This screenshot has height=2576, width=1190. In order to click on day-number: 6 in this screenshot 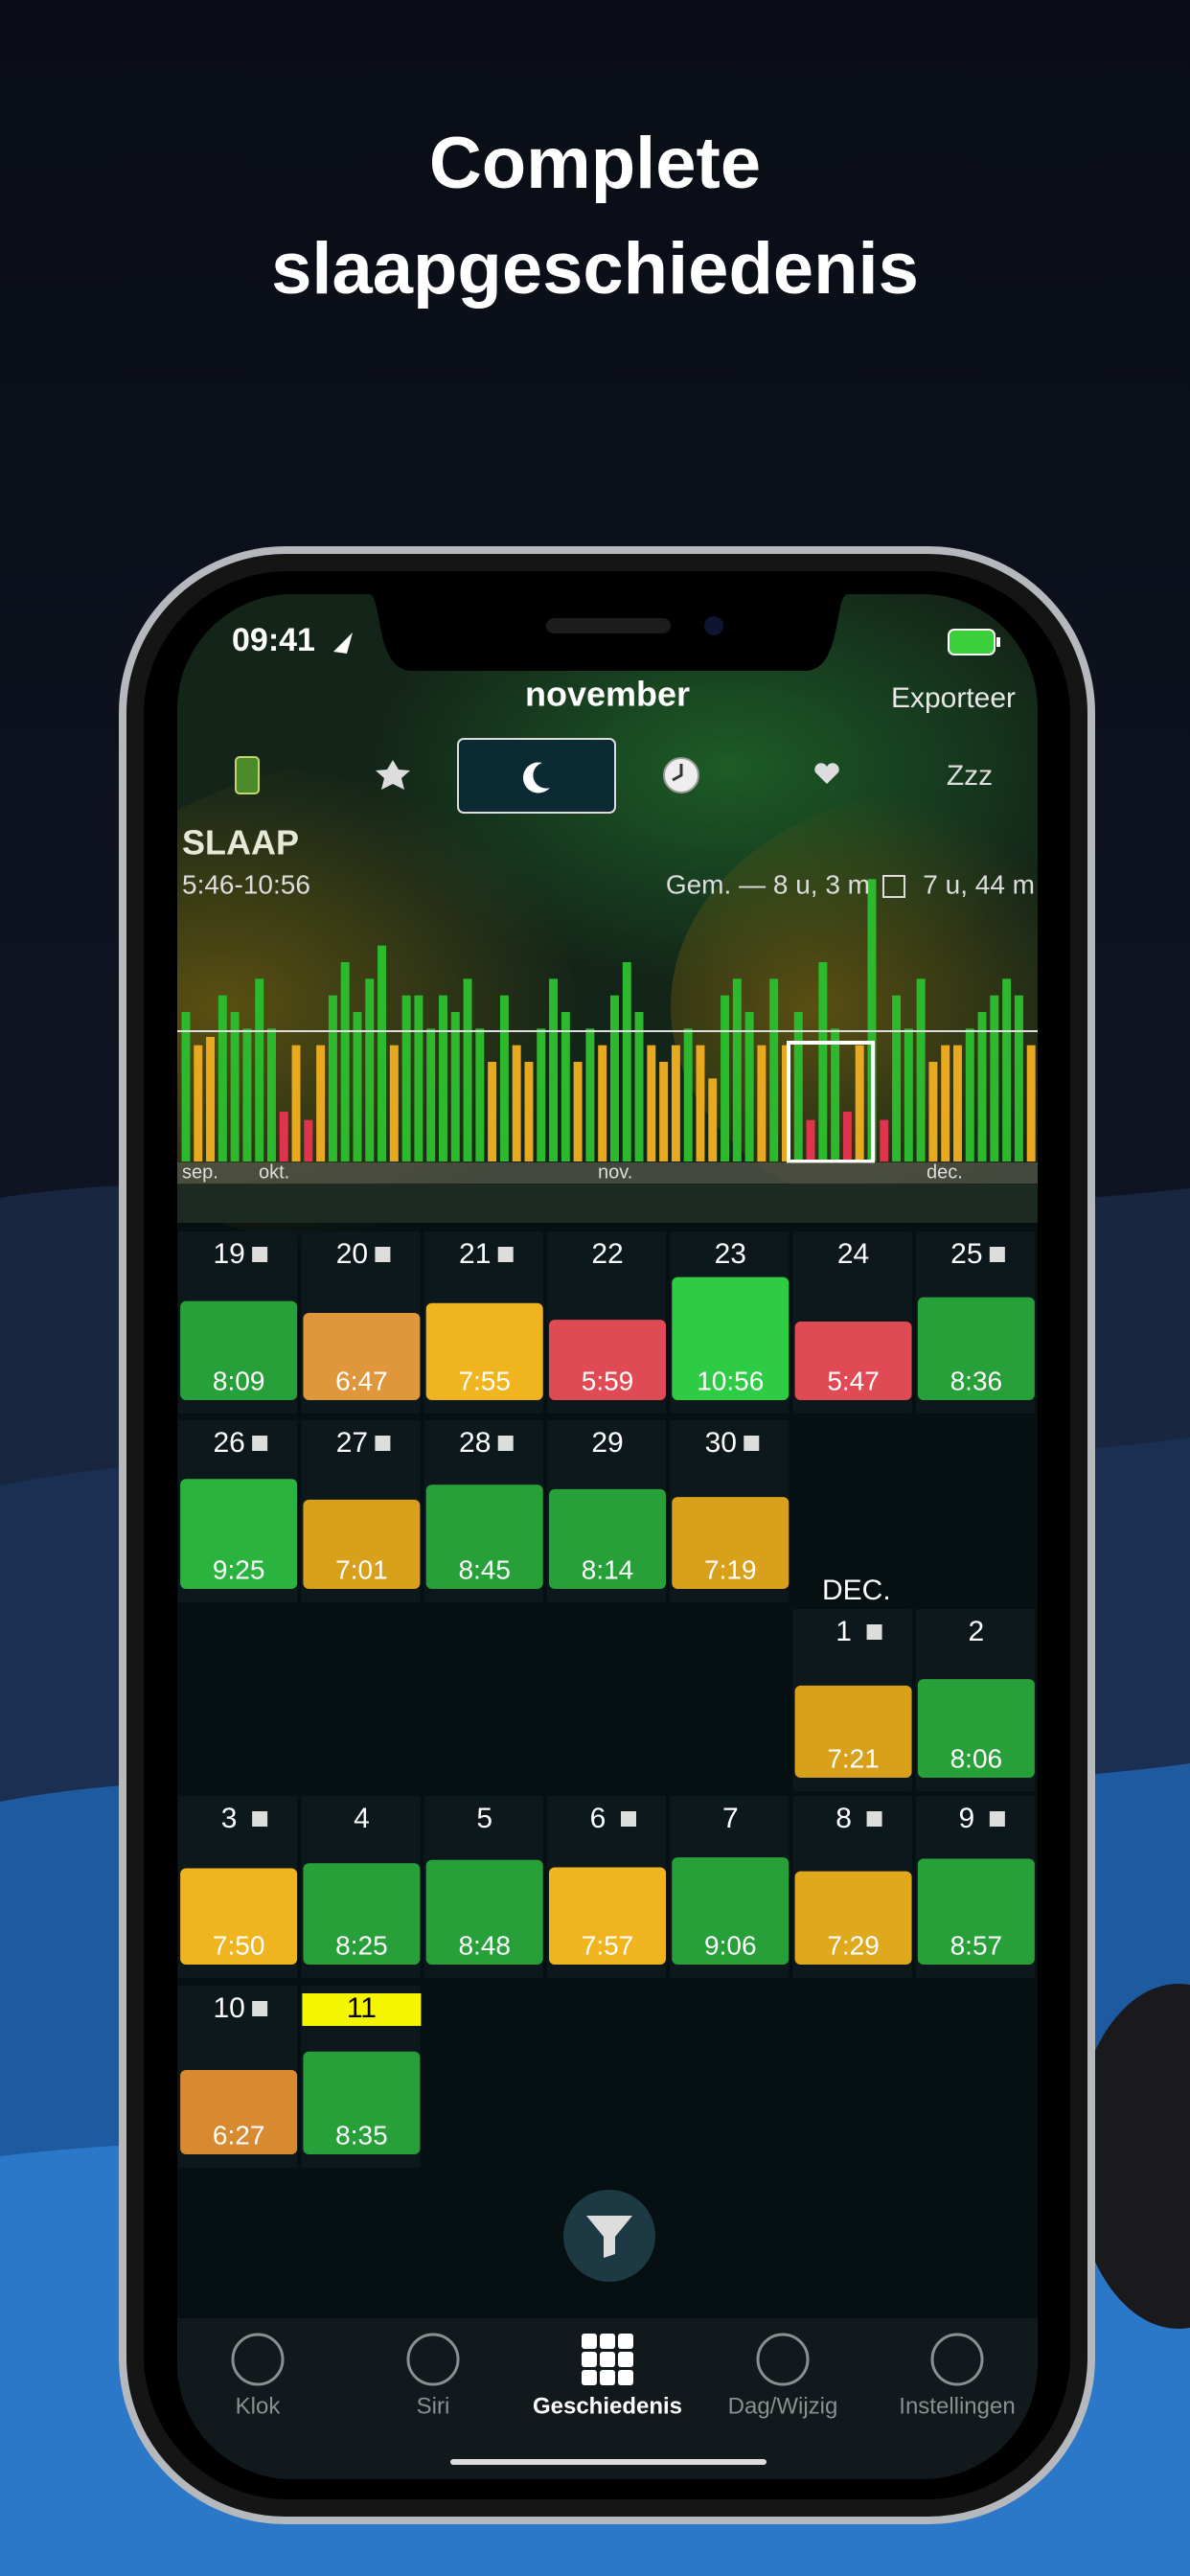, I will do `click(598, 1818)`.